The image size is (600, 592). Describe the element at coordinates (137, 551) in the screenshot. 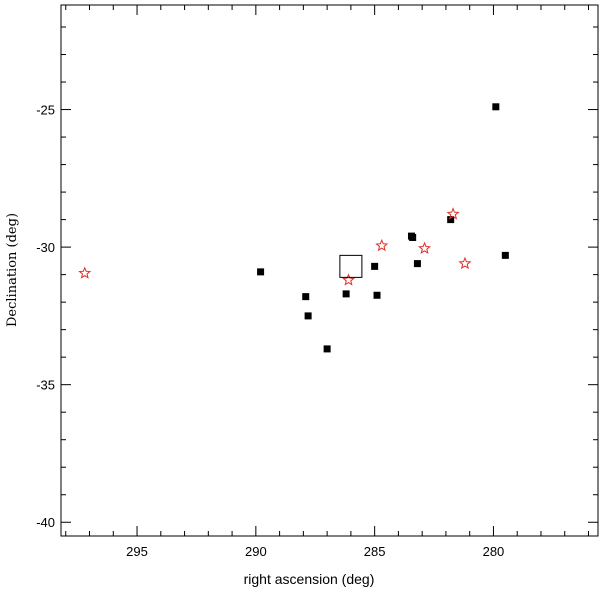

I see `x-tick-label: 295` at that location.